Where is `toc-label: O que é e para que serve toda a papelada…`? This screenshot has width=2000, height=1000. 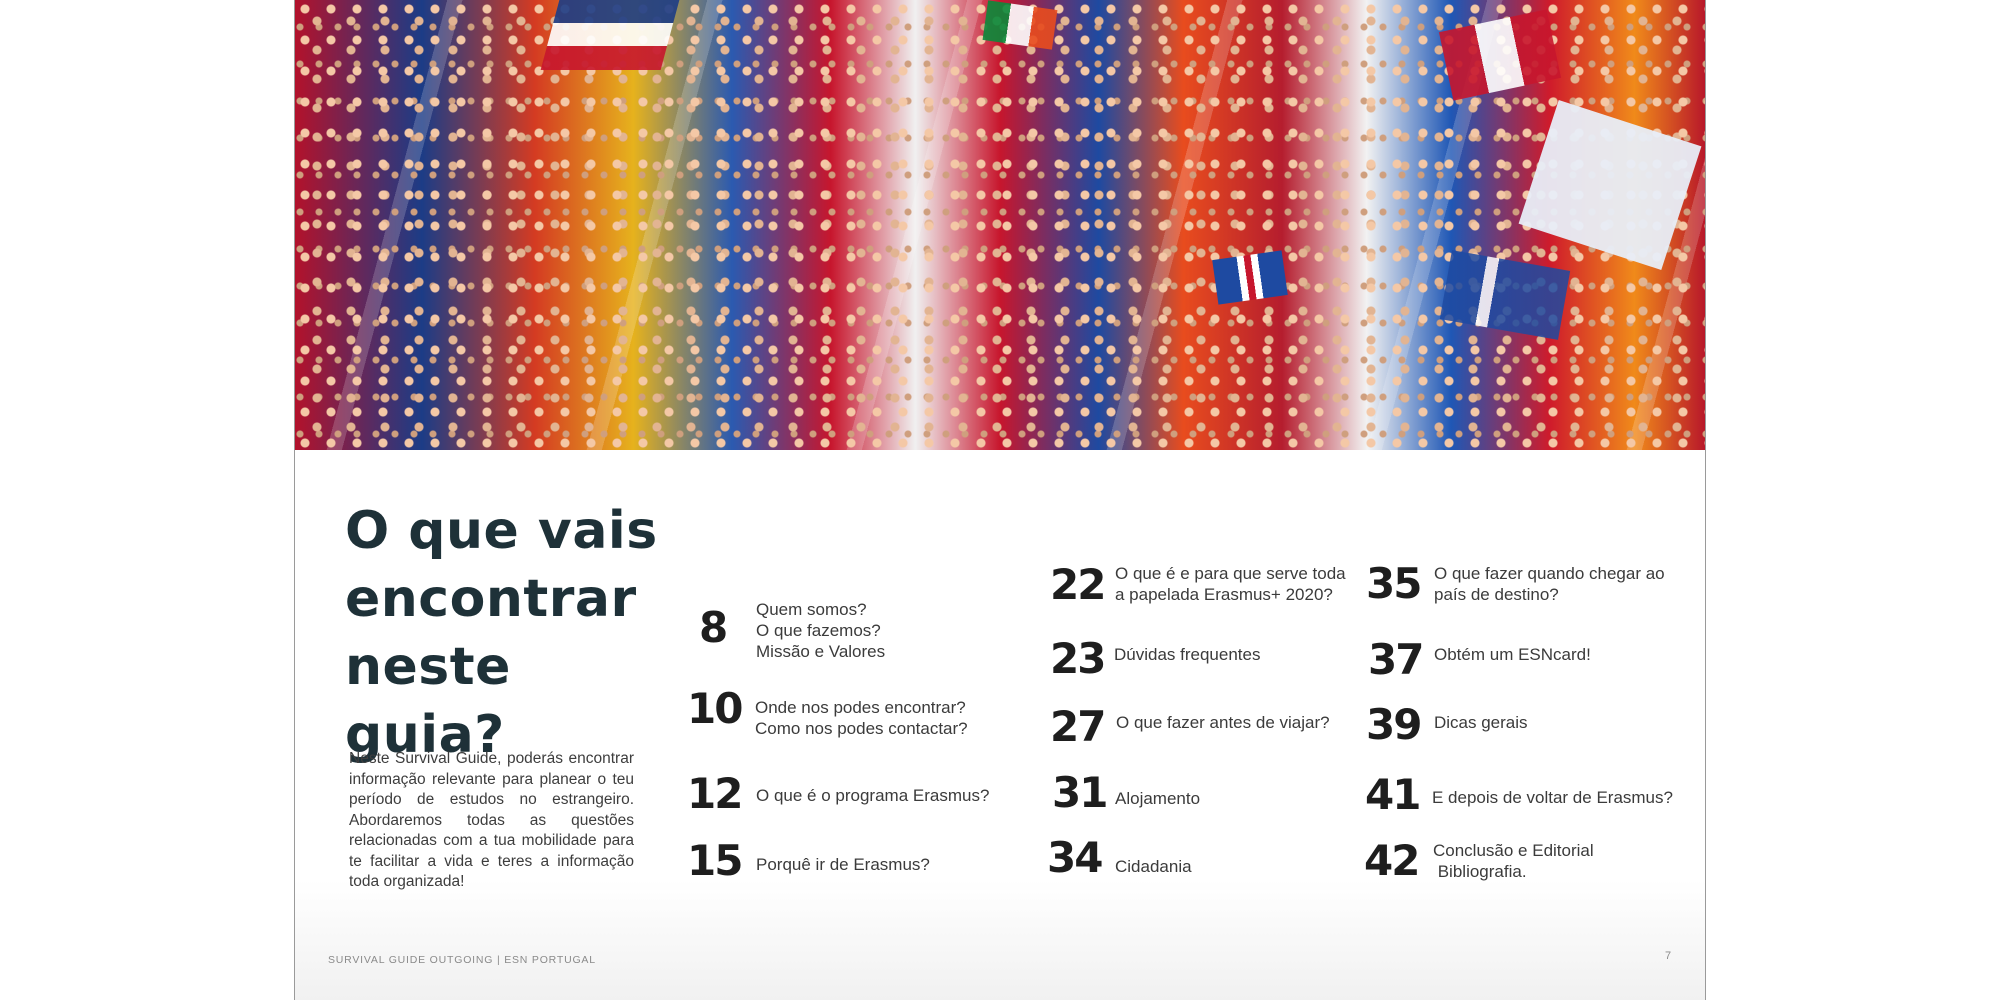
toc-label: O que é e para que serve toda a papelada… is located at coordinates (1230, 584).